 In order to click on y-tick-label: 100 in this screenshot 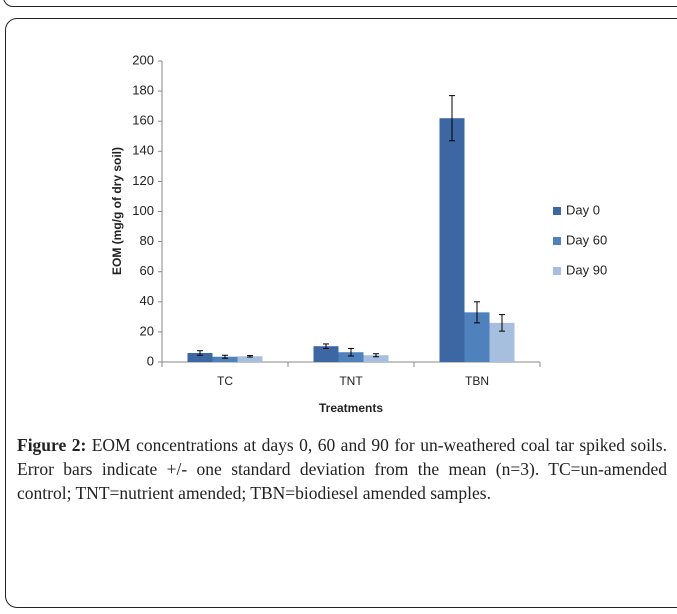, I will do `click(143, 210)`.